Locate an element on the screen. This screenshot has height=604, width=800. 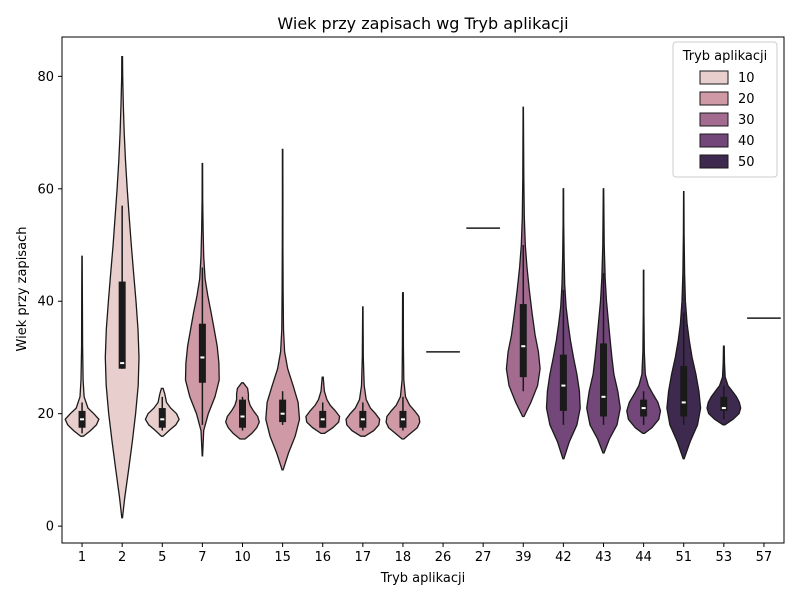
x-tick-label-26: 26 is located at coordinates (443, 557).